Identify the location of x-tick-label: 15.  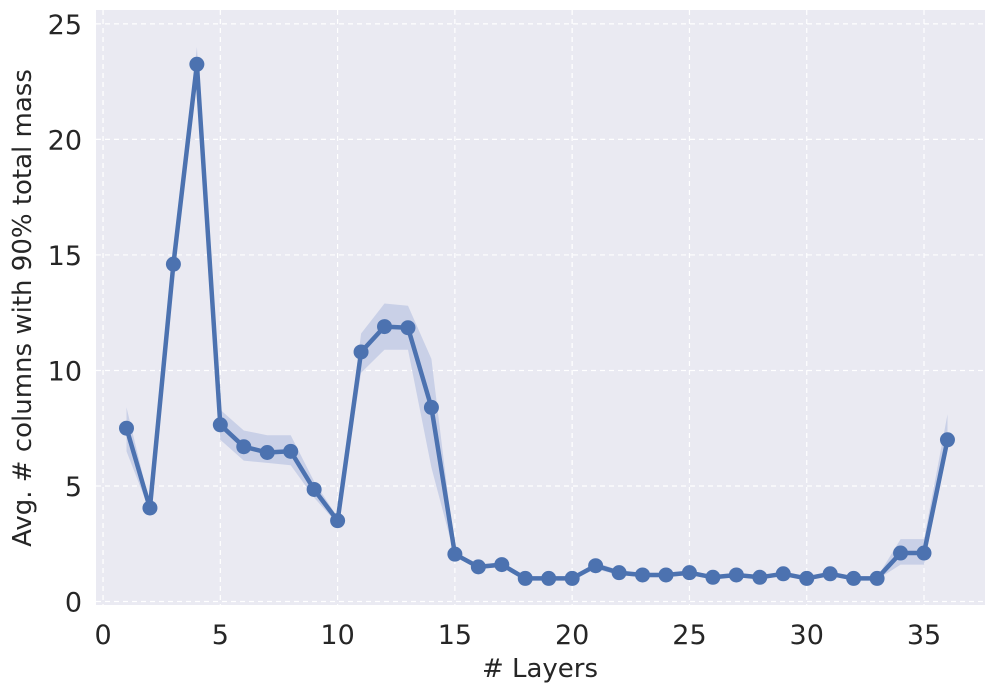
(455, 635).